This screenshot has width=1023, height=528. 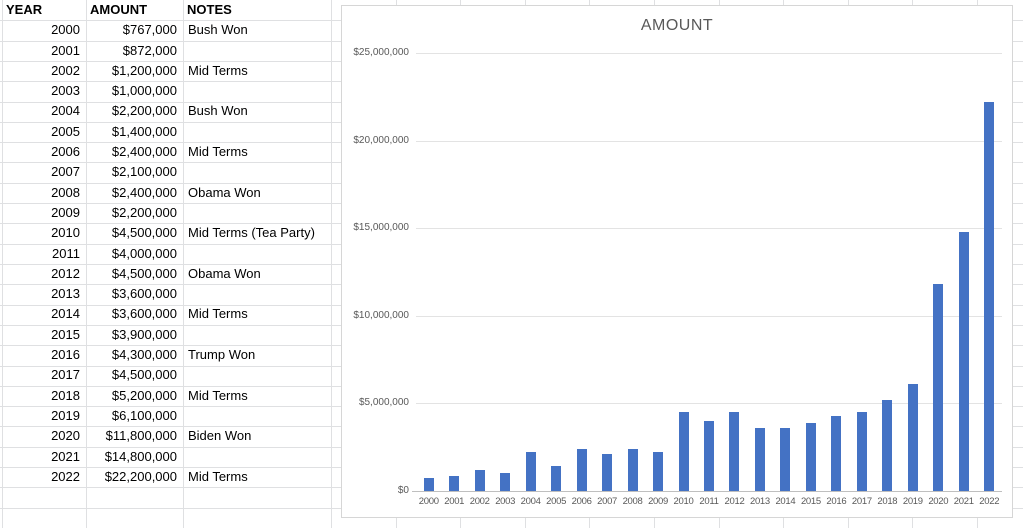 What do you see at coordinates (65, 294) in the screenshot?
I see `cell-year: 2013` at bounding box center [65, 294].